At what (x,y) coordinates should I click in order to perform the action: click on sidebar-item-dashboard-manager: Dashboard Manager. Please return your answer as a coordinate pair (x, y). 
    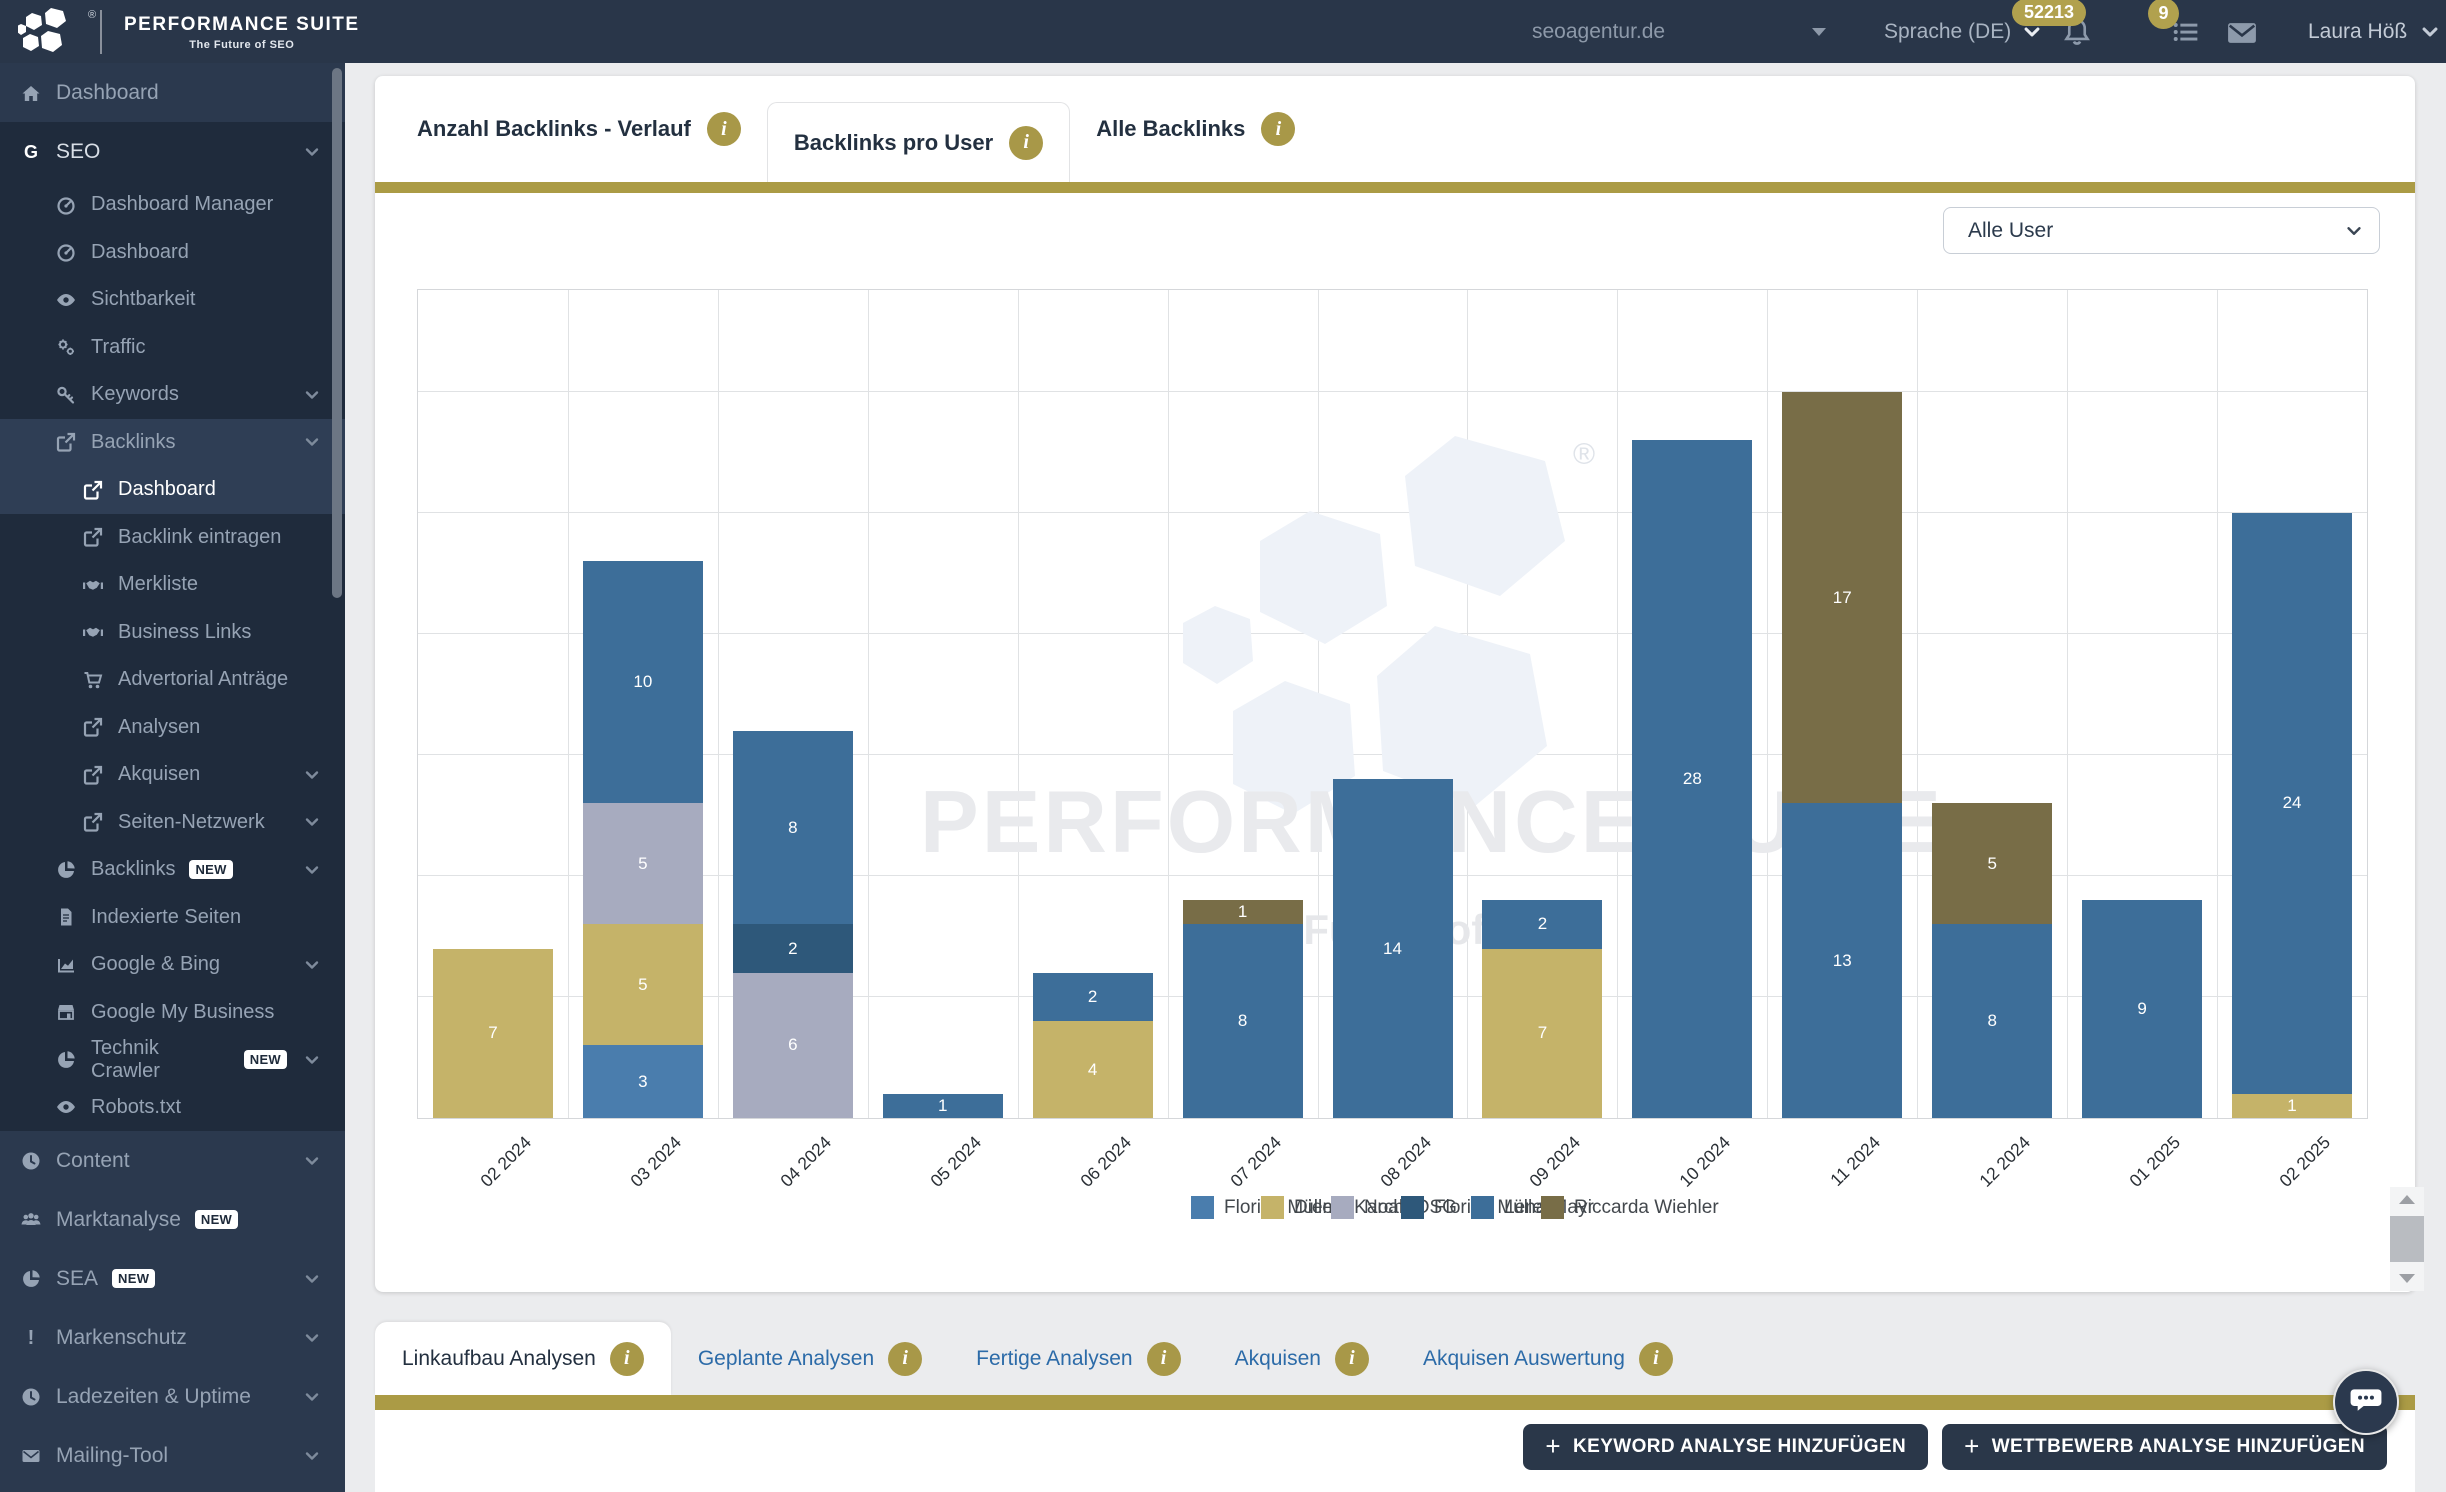
    Looking at the image, I should click on (172, 205).